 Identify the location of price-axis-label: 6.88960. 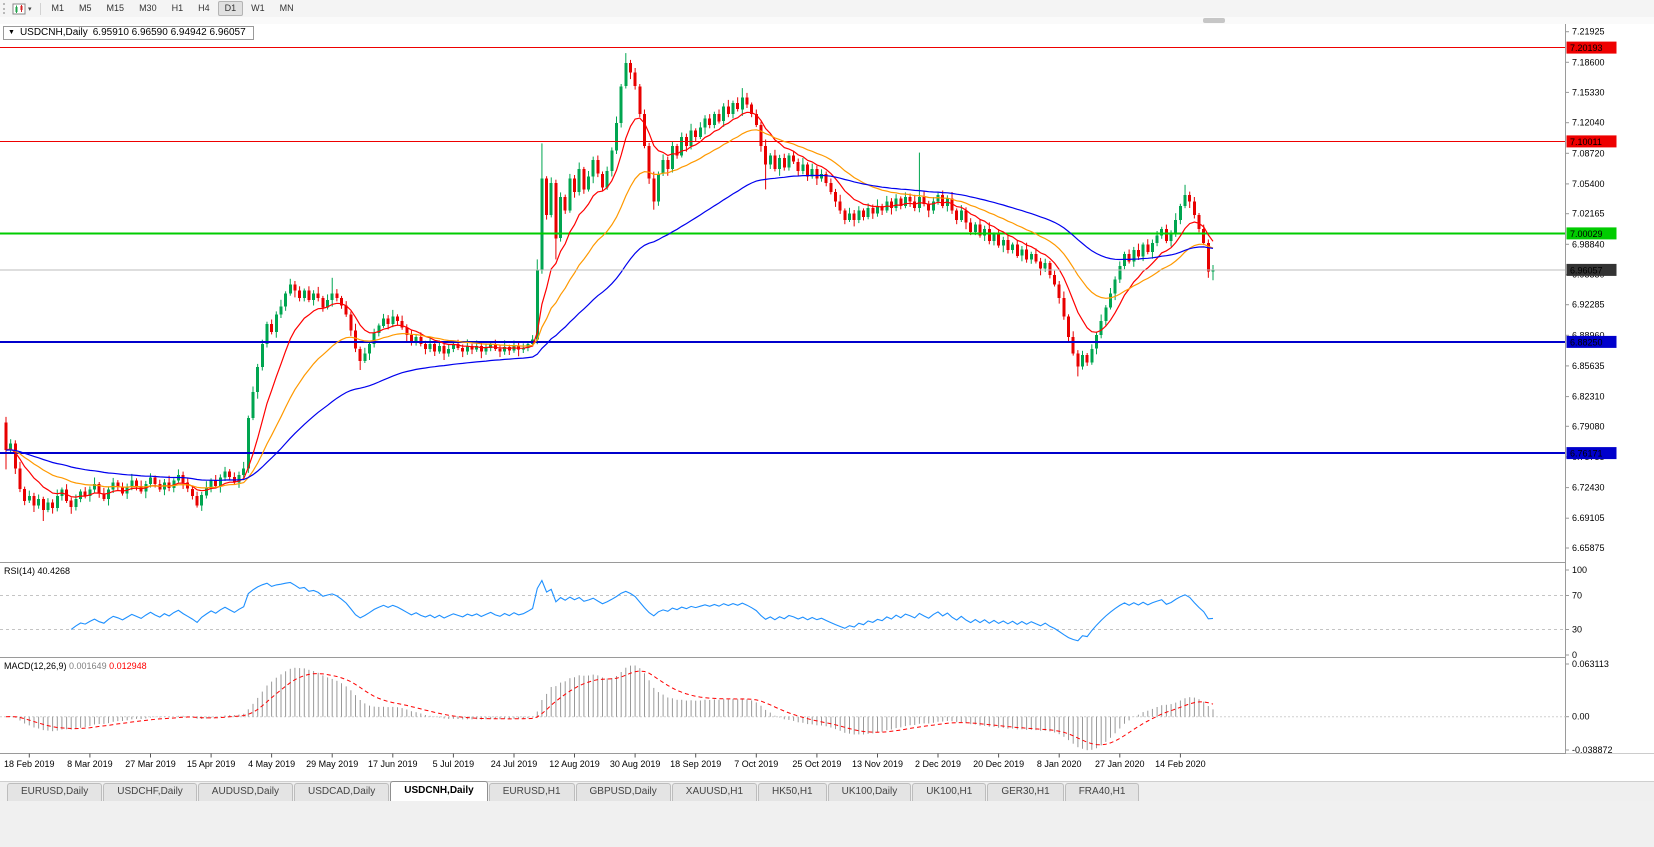
(1588, 335).